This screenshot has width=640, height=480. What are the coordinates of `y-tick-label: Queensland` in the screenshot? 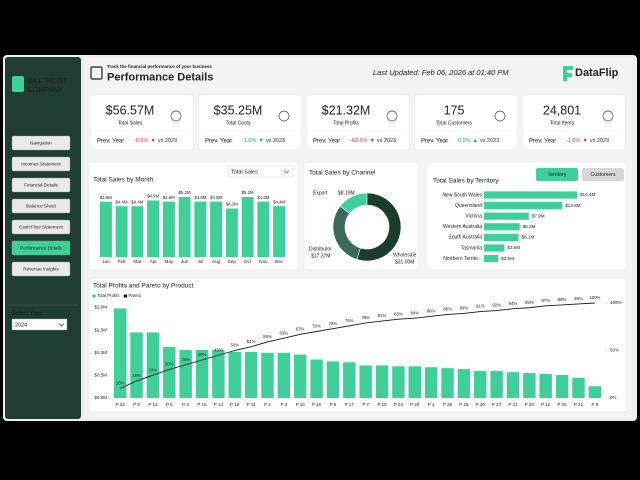 It's located at (468, 206).